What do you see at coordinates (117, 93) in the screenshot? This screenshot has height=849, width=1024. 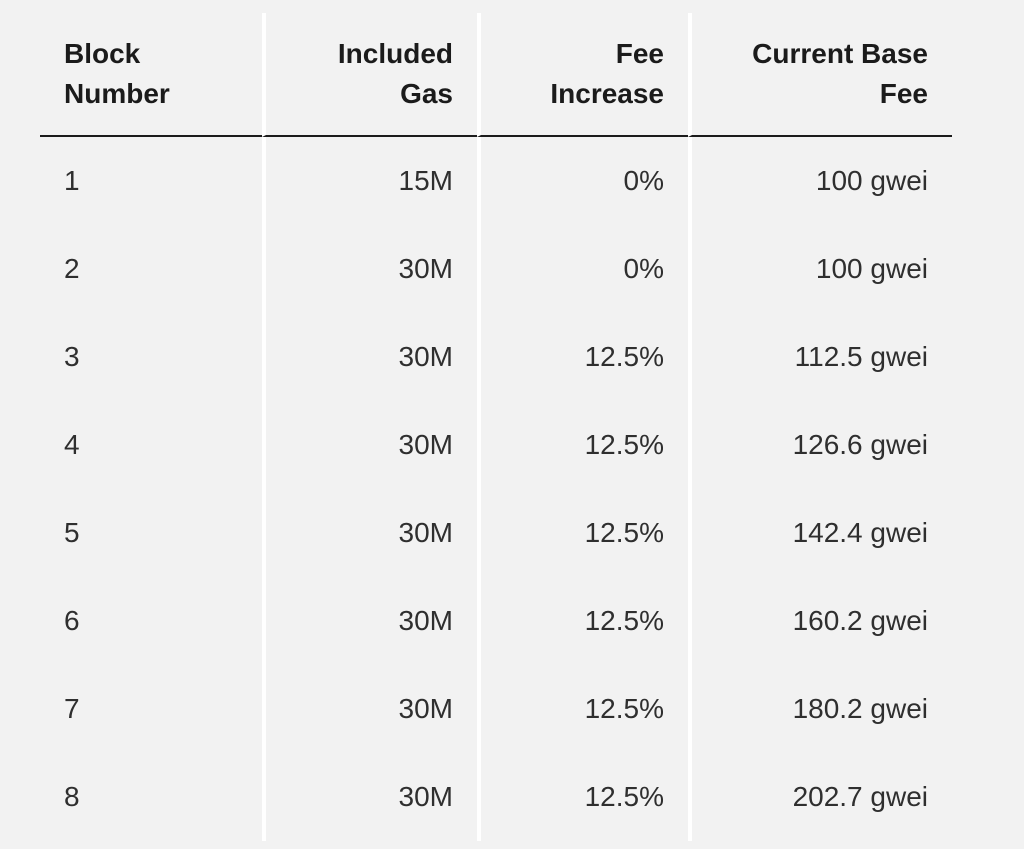 I see `header-line: Number` at bounding box center [117, 93].